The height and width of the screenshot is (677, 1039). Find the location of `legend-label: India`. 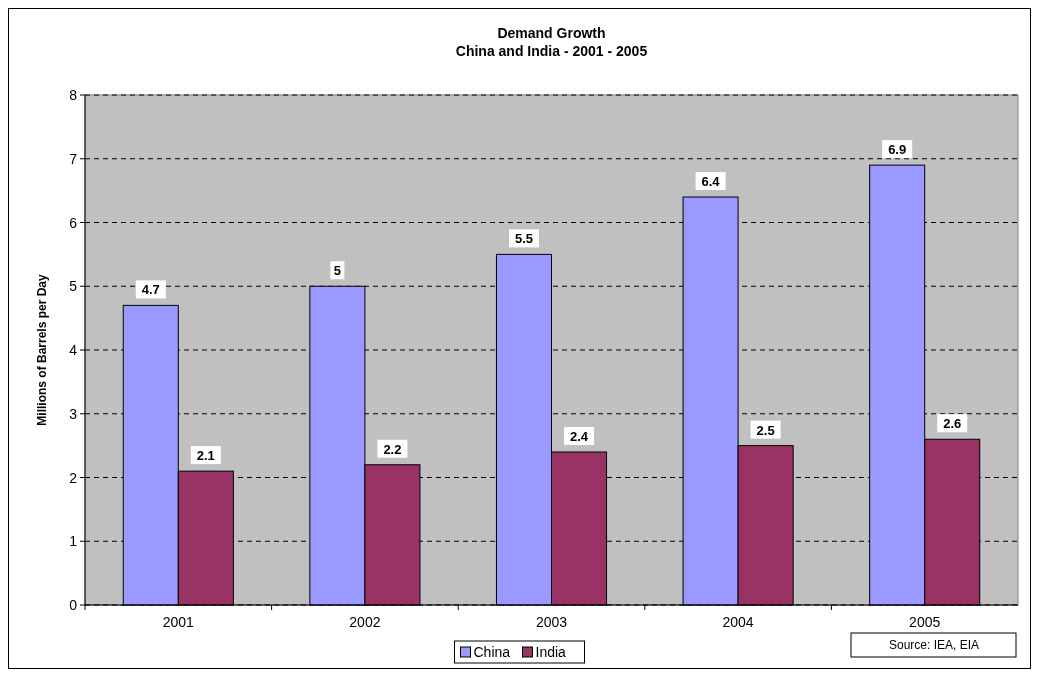

legend-label: India is located at coordinates (551, 652).